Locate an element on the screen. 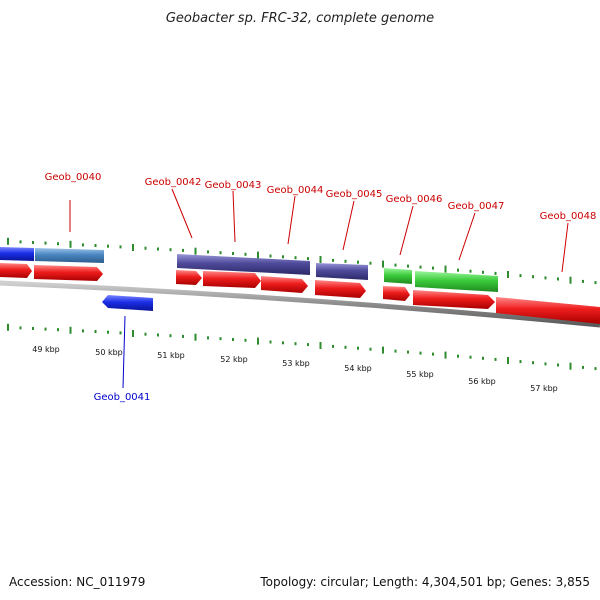 The image size is (600, 600). cds-feature-geob-0040-left is located at coordinates (16, 270).